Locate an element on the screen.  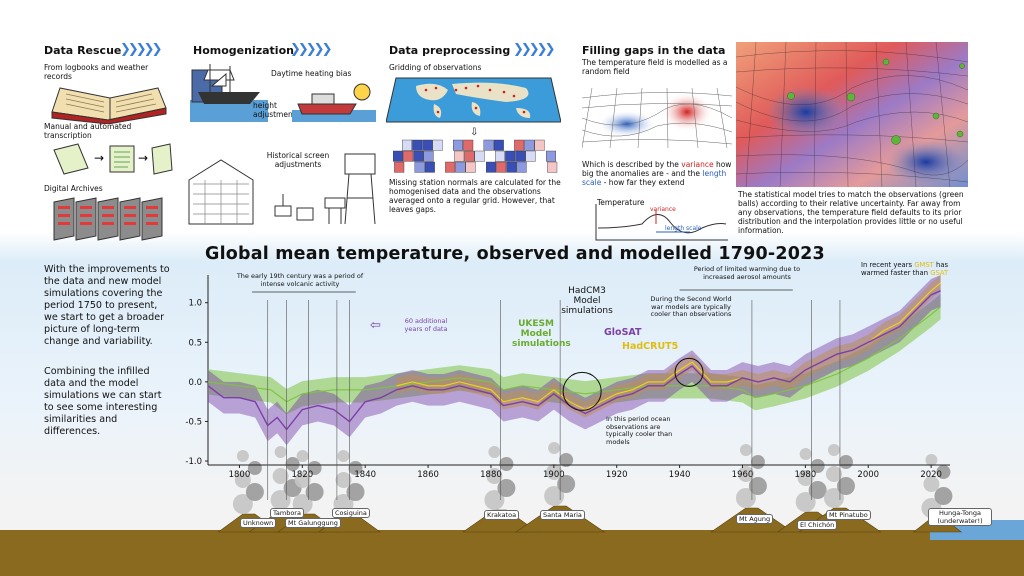
gaps-desc-pre: Which is described by the is located at coordinates (630, 164).